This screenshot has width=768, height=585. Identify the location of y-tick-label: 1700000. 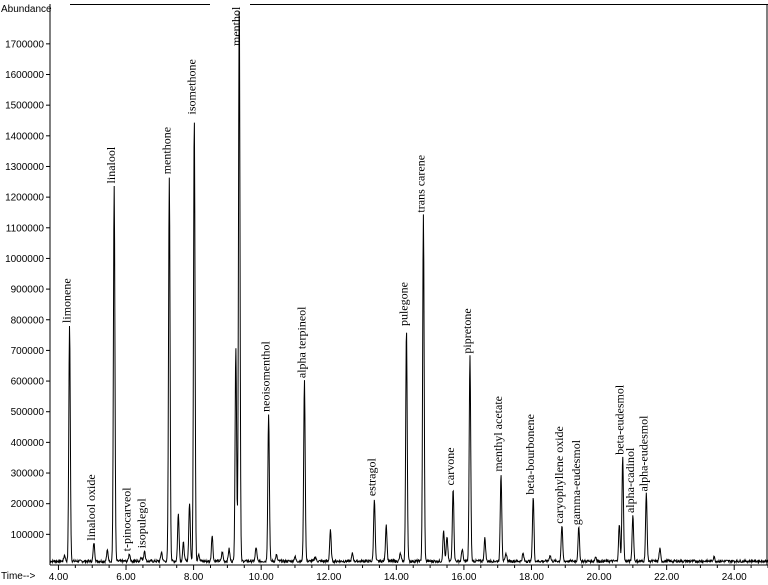
(24, 44).